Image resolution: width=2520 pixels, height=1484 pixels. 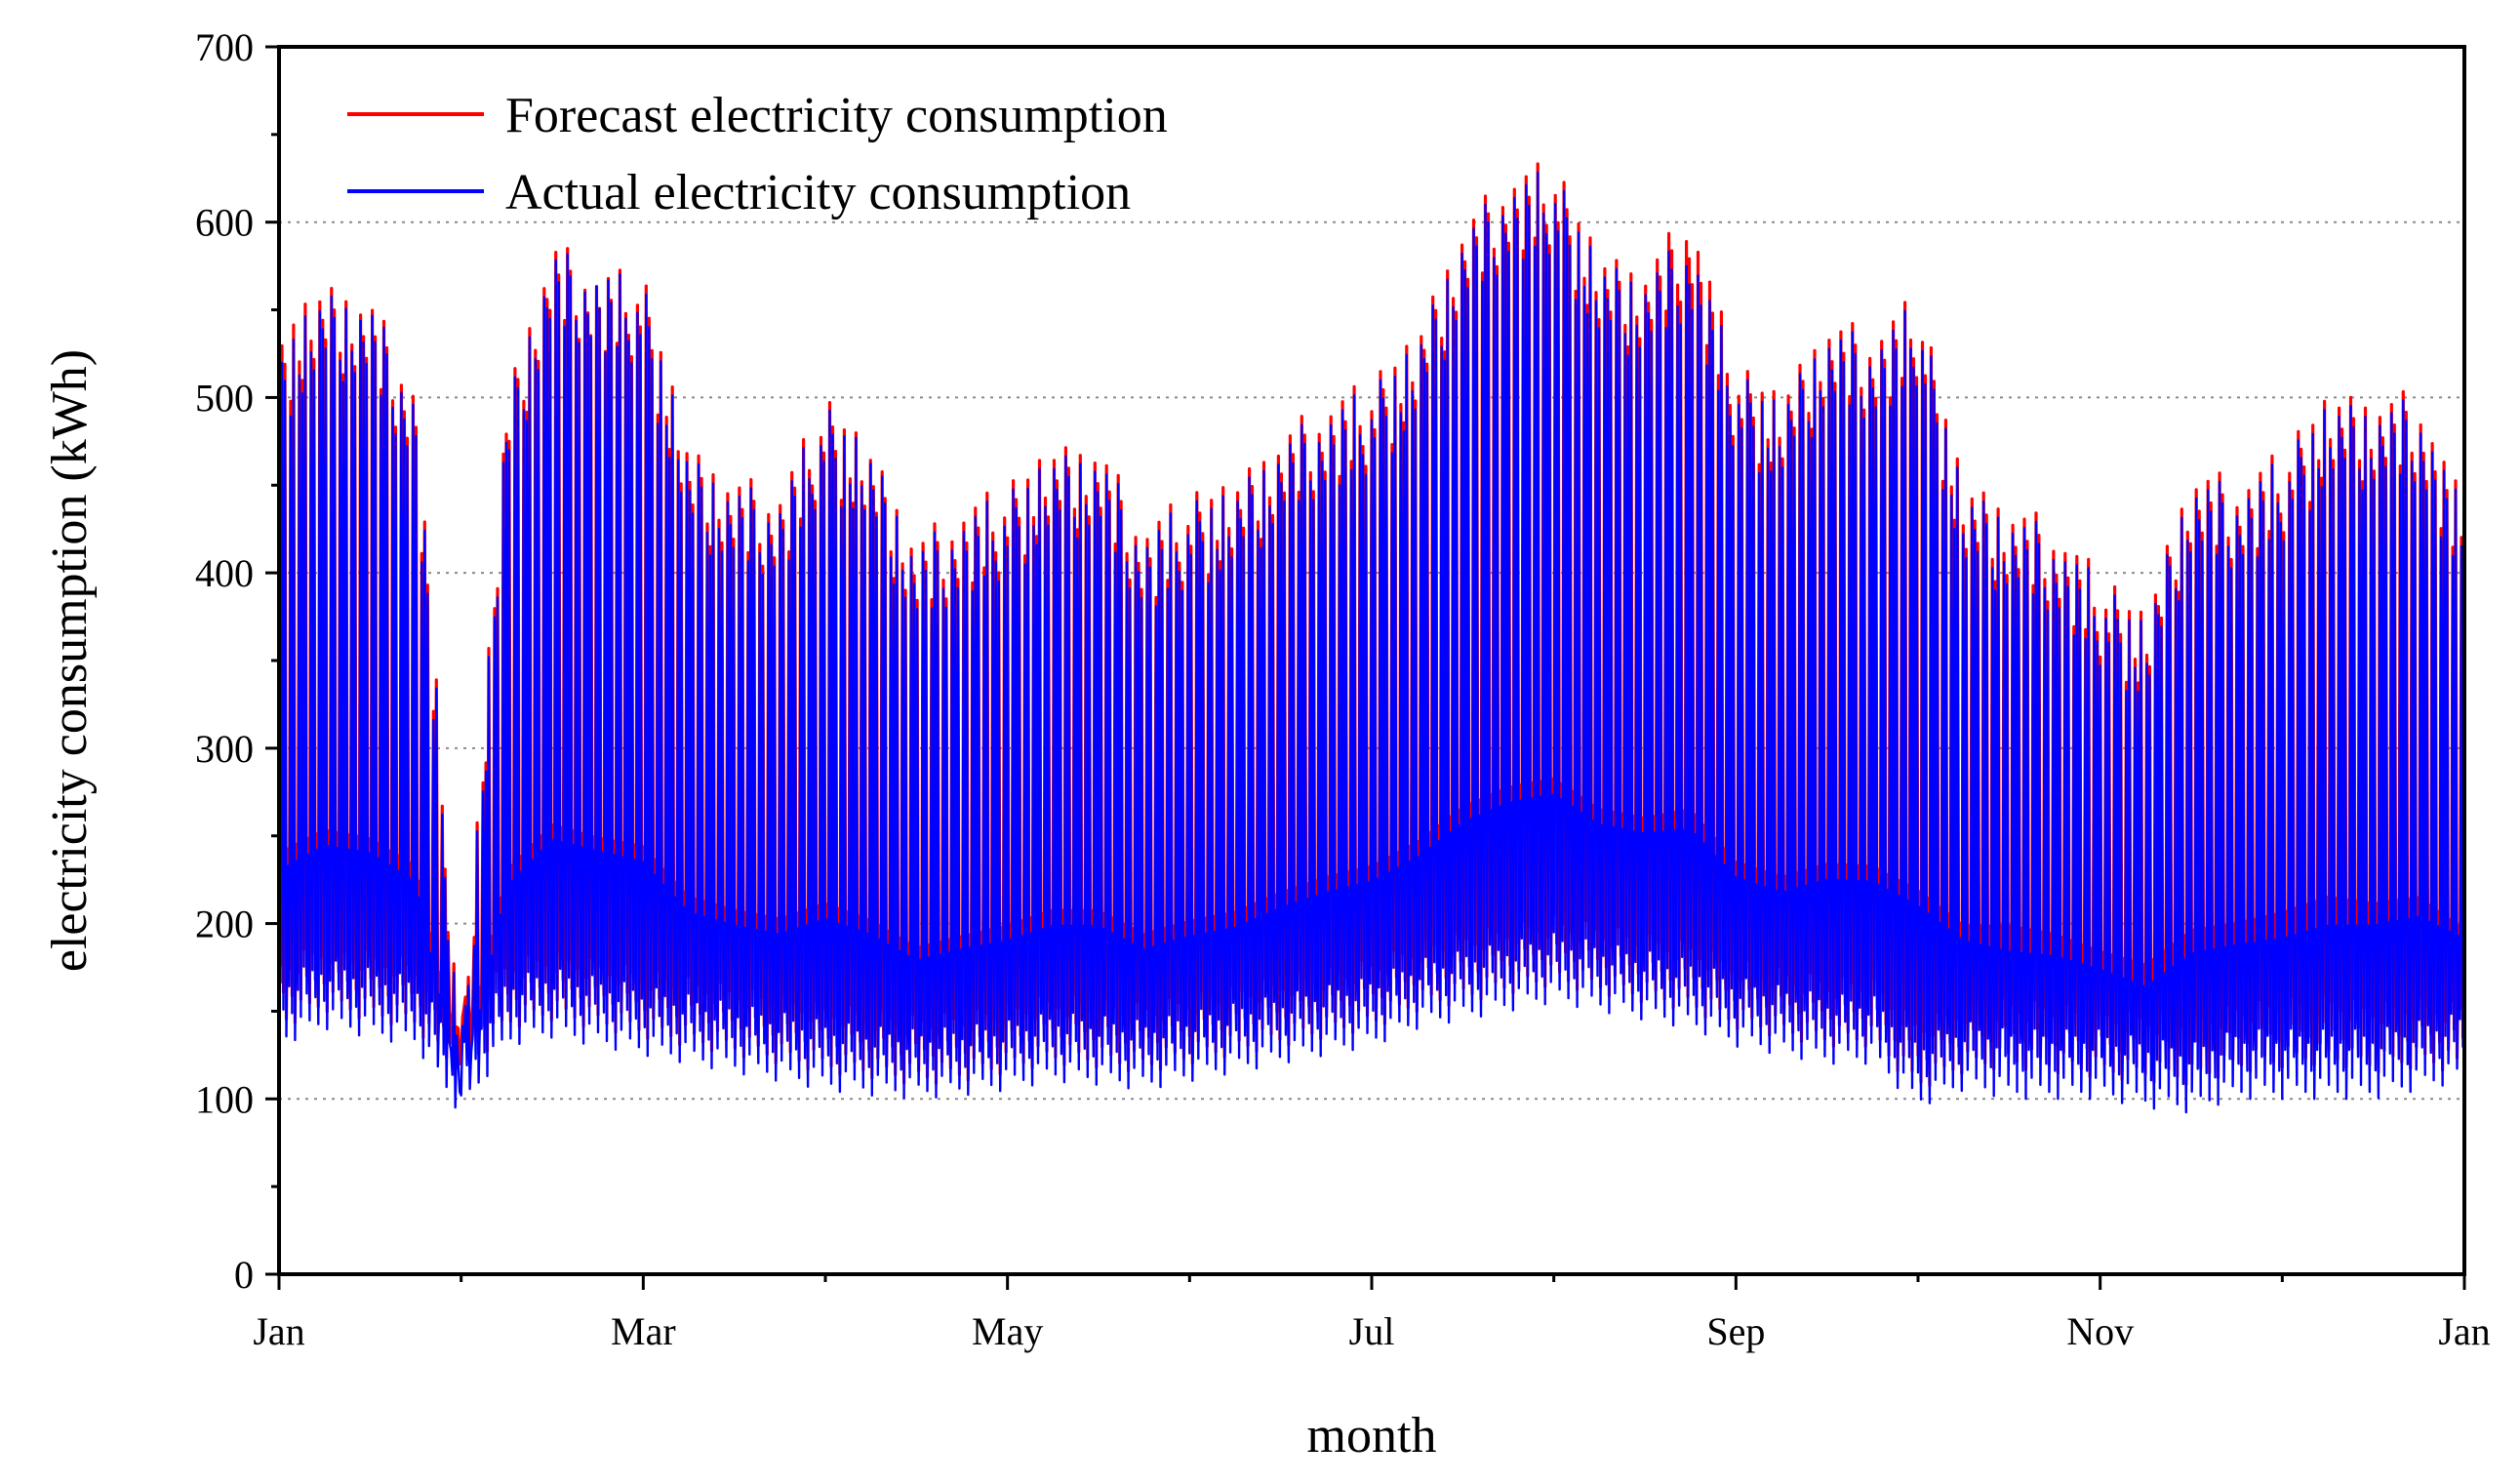 I want to click on x-tick-label-6: Jan, so click(x=2464, y=1331).